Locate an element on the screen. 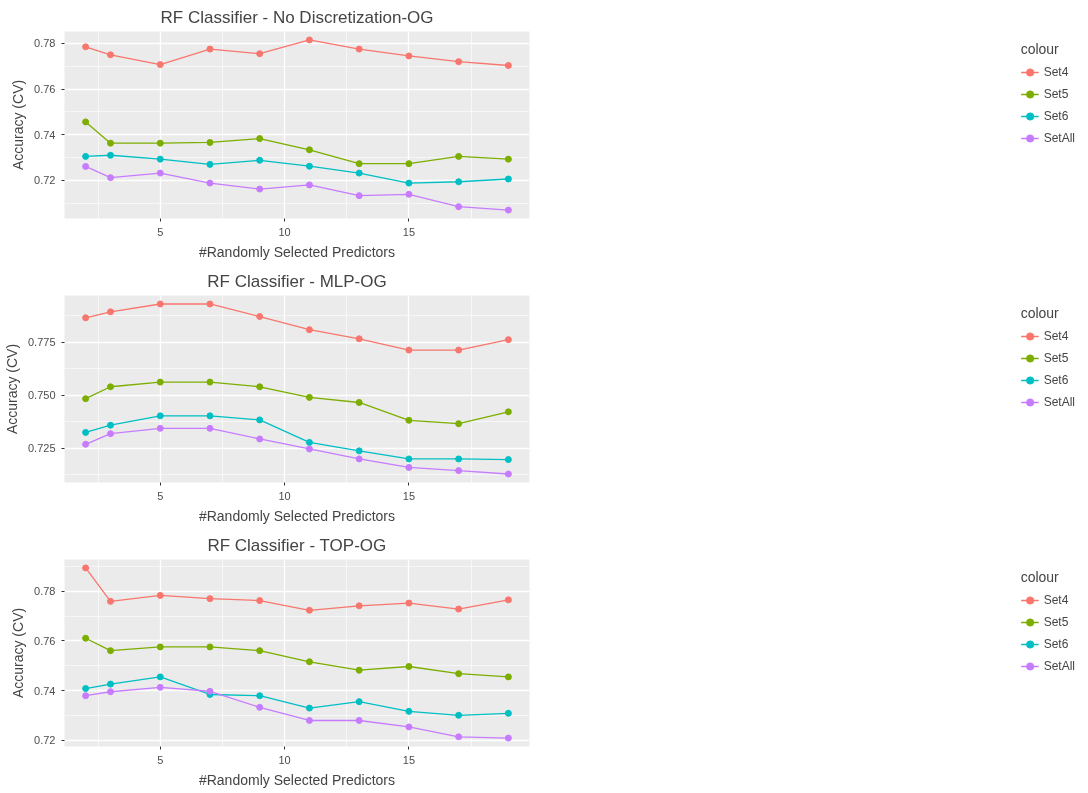  chart-title: RF Classifier - TOP-OG is located at coordinates (297, 545).